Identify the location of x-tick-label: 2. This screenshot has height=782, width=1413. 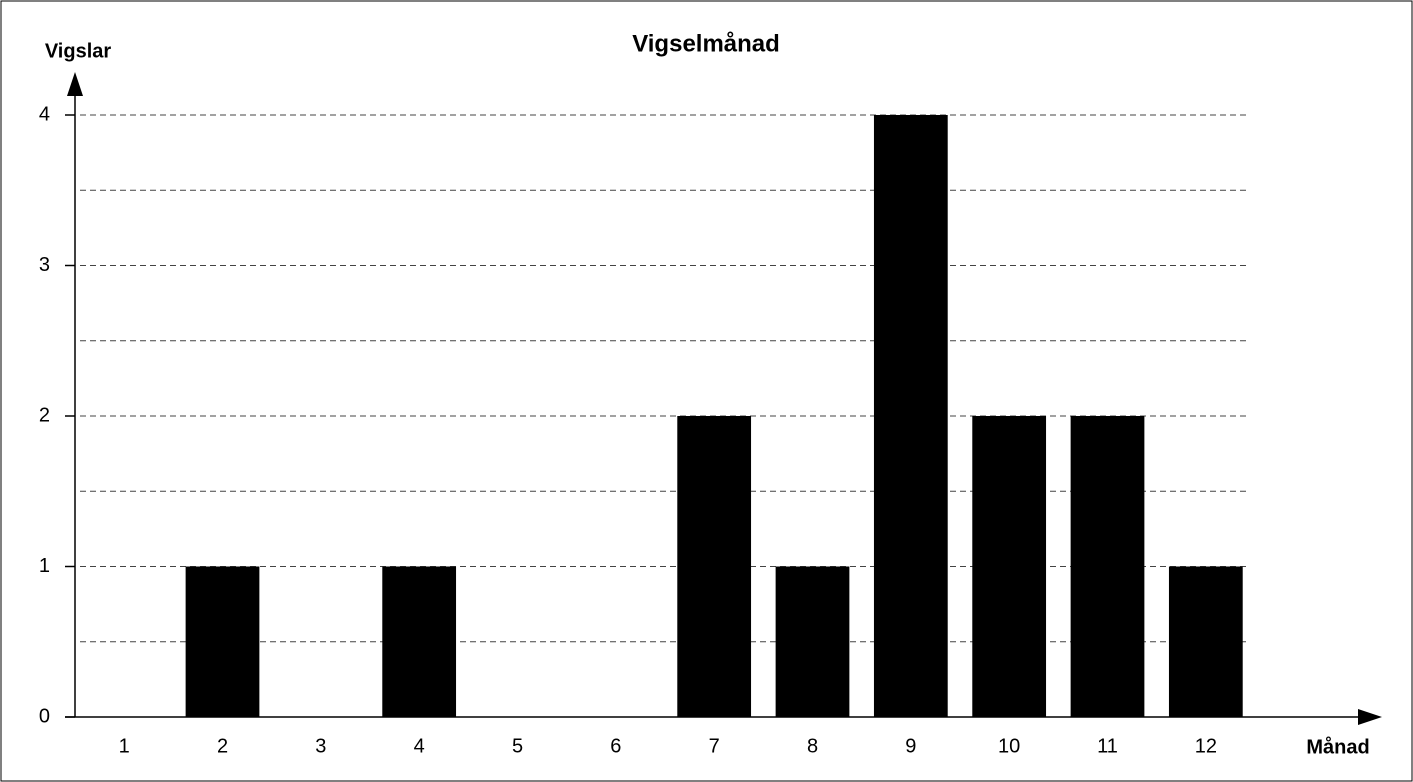
(222, 746).